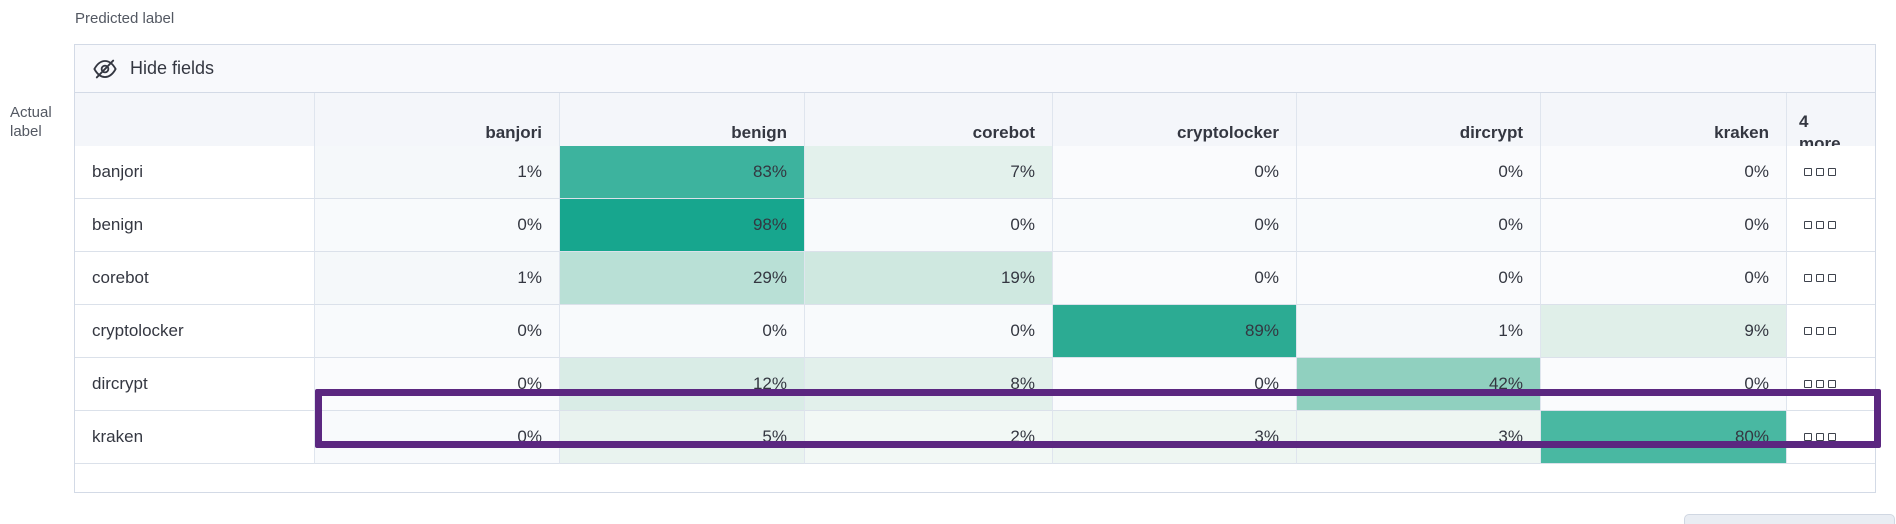  I want to click on hide-fields-button: Hide fields, so click(144, 69).